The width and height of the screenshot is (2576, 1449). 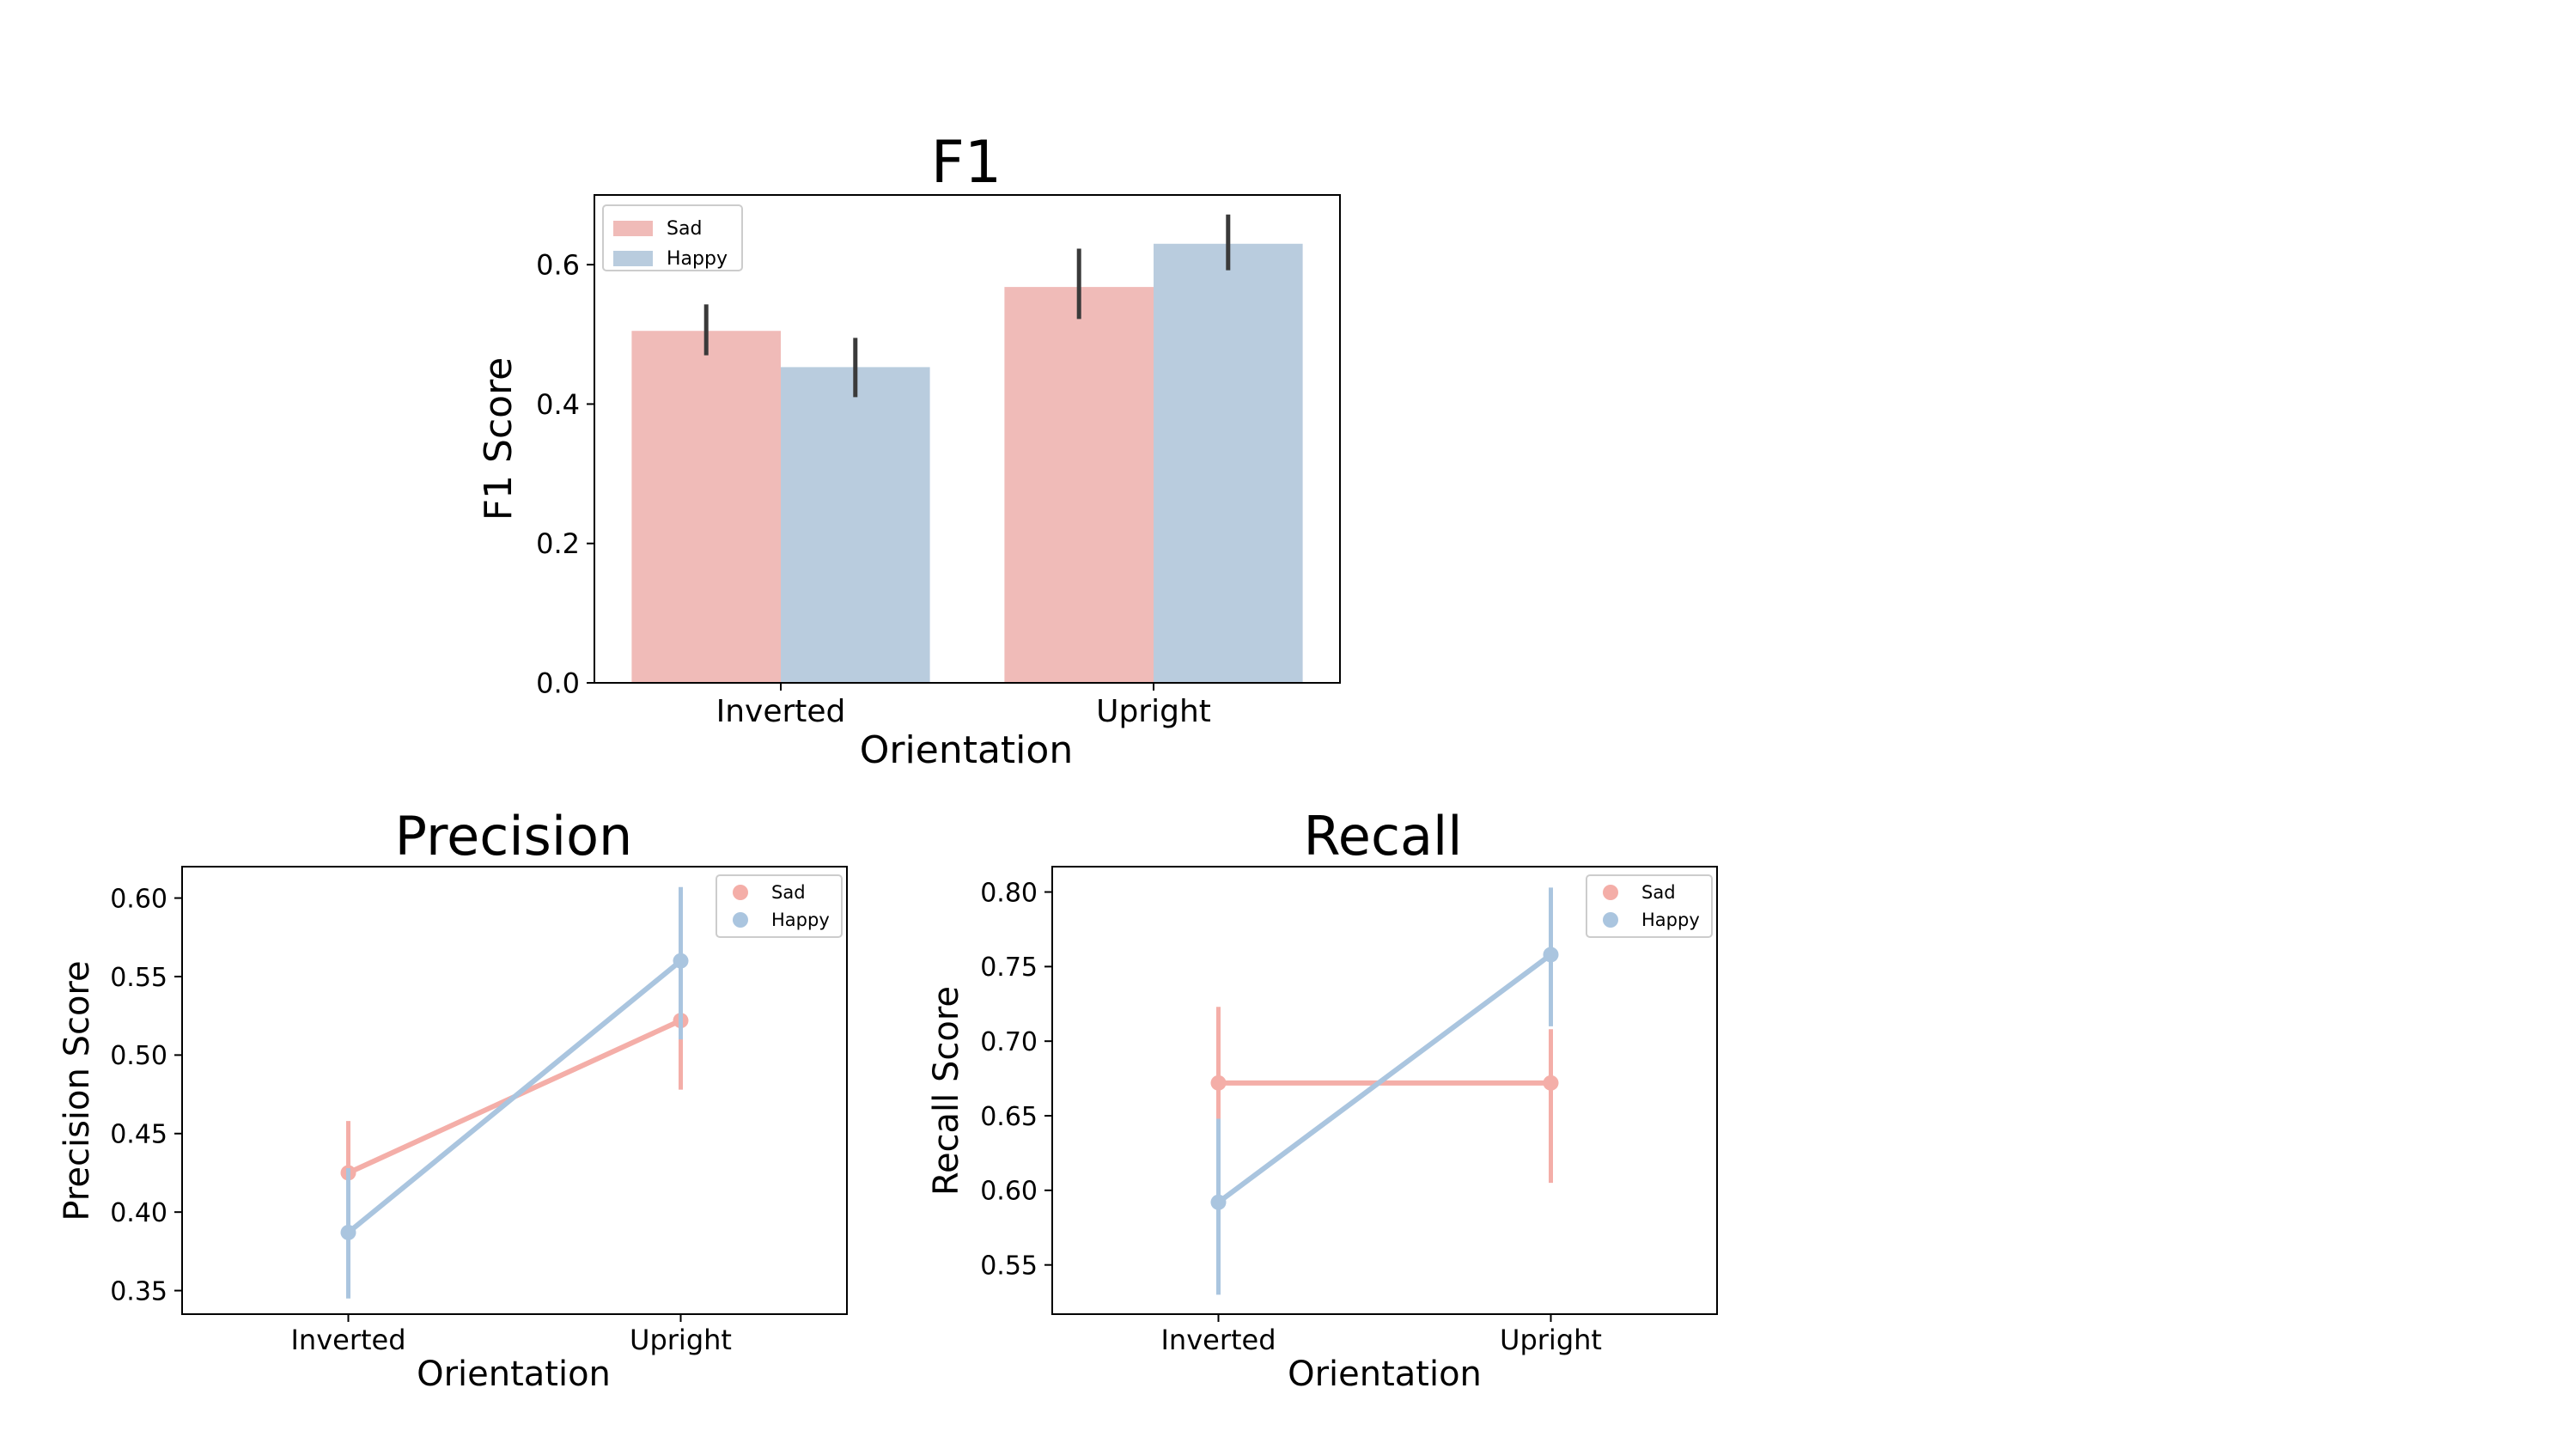 I want to click on precision-y-tick-label: 0.55, so click(x=138, y=978).